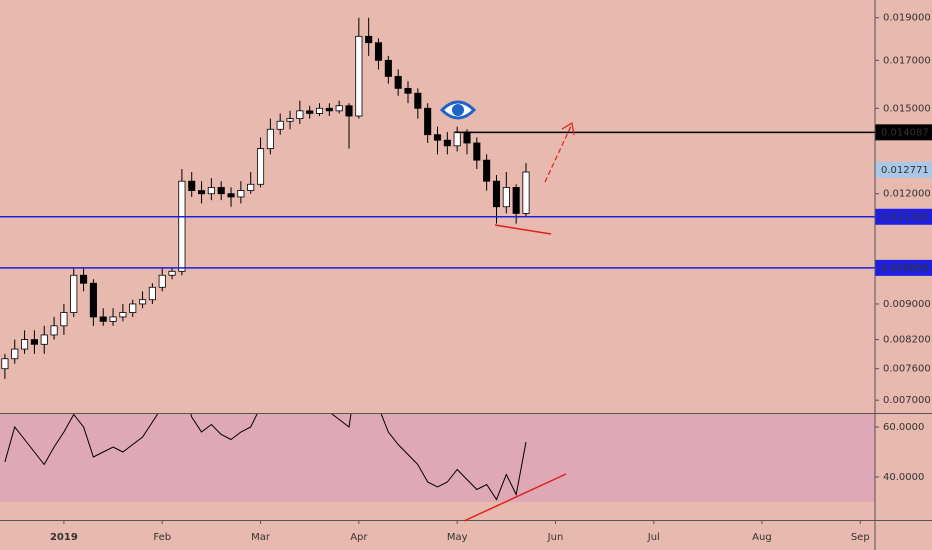  Describe the element at coordinates (907, 340) in the screenshot. I see `y-tick-label: 0.008200` at that location.